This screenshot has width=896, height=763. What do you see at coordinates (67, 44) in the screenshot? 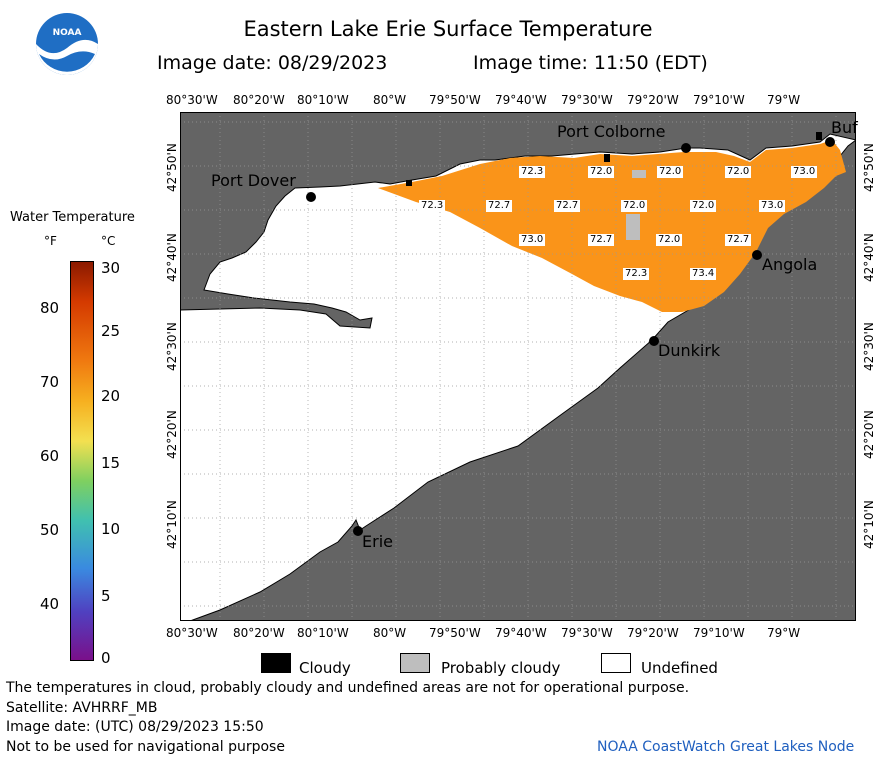
I see `noaa-logo: NOAA` at bounding box center [67, 44].